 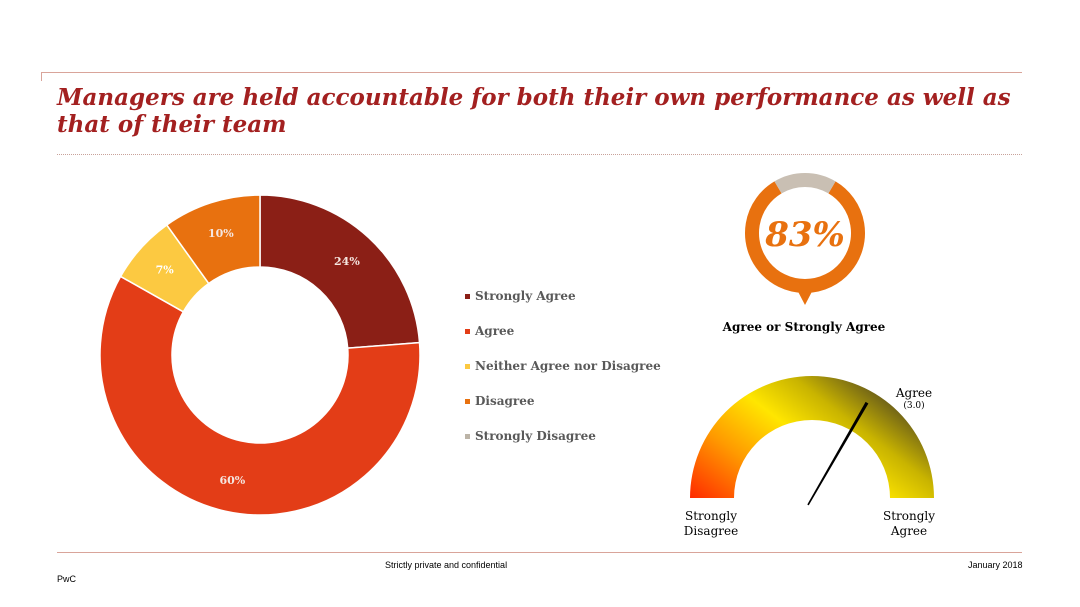 I want to click on donut-slice-disagree, so click(x=213, y=239).